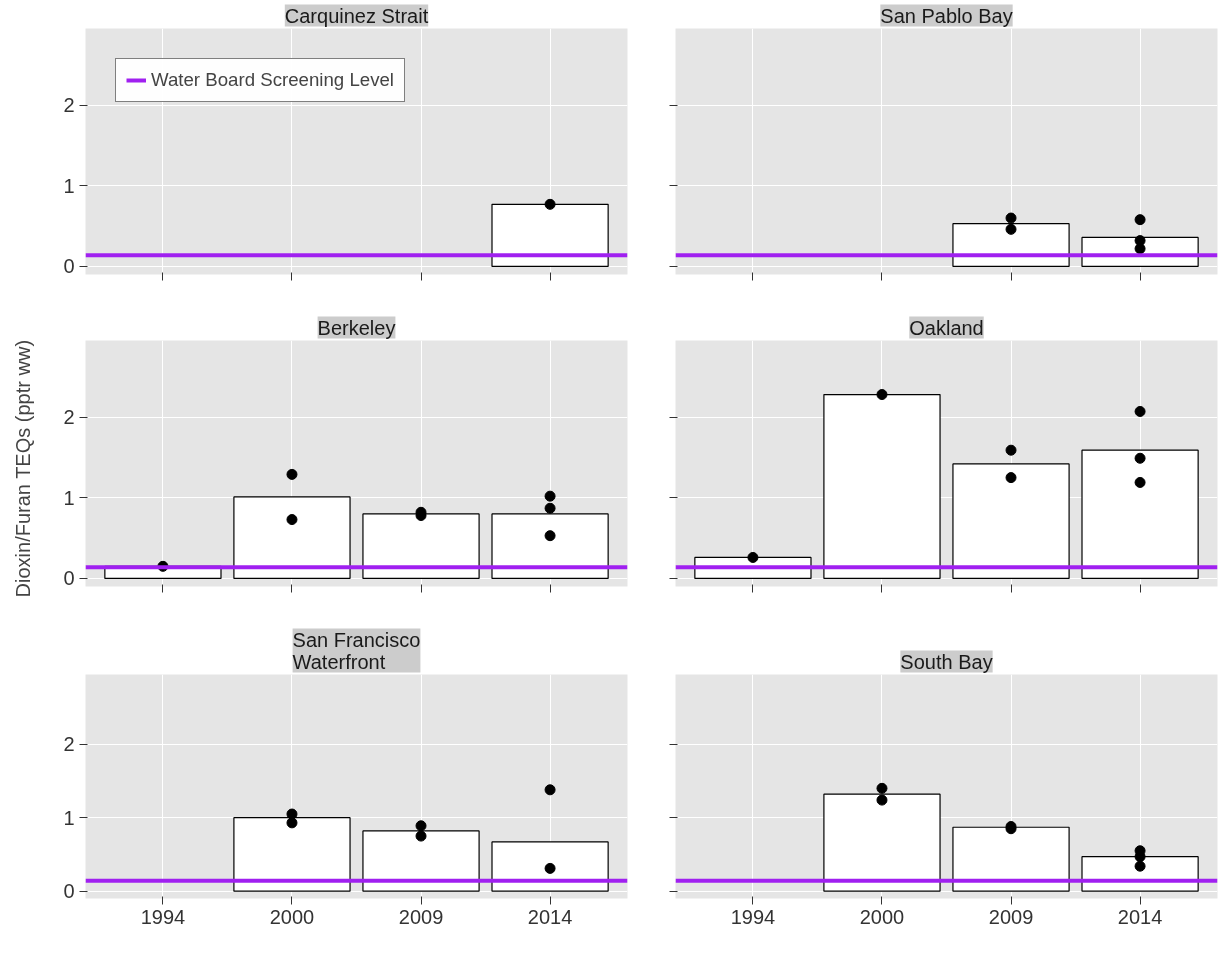 The width and height of the screenshot is (1230, 964). Describe the element at coordinates (356, 327) in the screenshot. I see `chart-title: Berkeley` at that location.